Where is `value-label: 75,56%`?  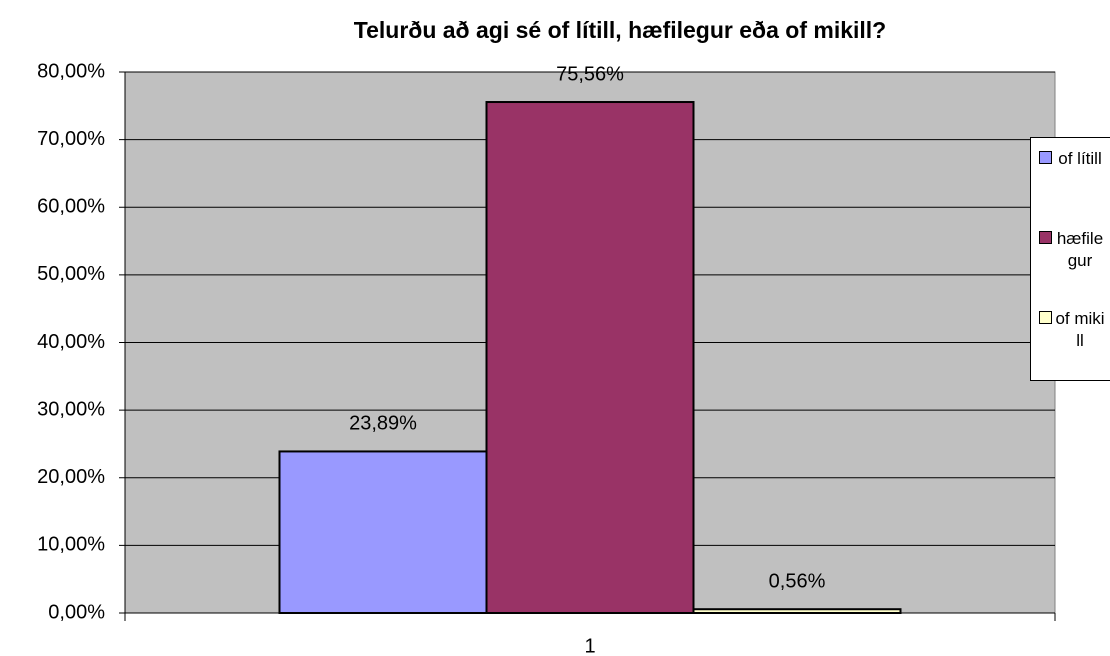 value-label: 75,56% is located at coordinates (590, 74).